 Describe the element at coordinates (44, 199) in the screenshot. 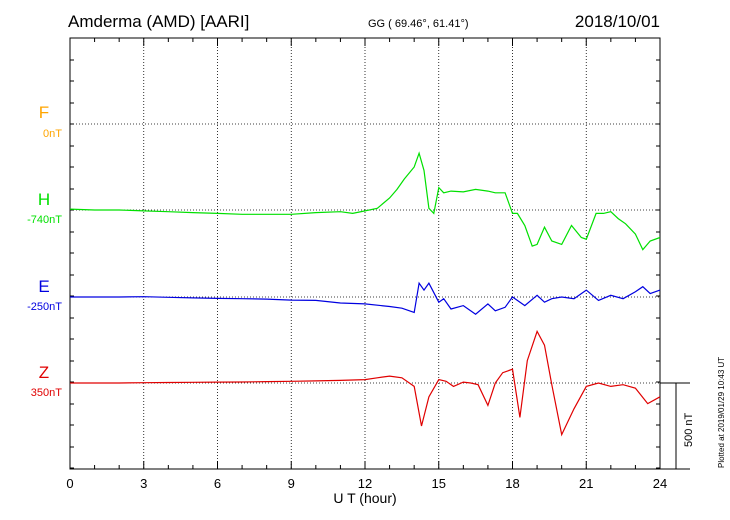

I see `series-name-label: H` at that location.